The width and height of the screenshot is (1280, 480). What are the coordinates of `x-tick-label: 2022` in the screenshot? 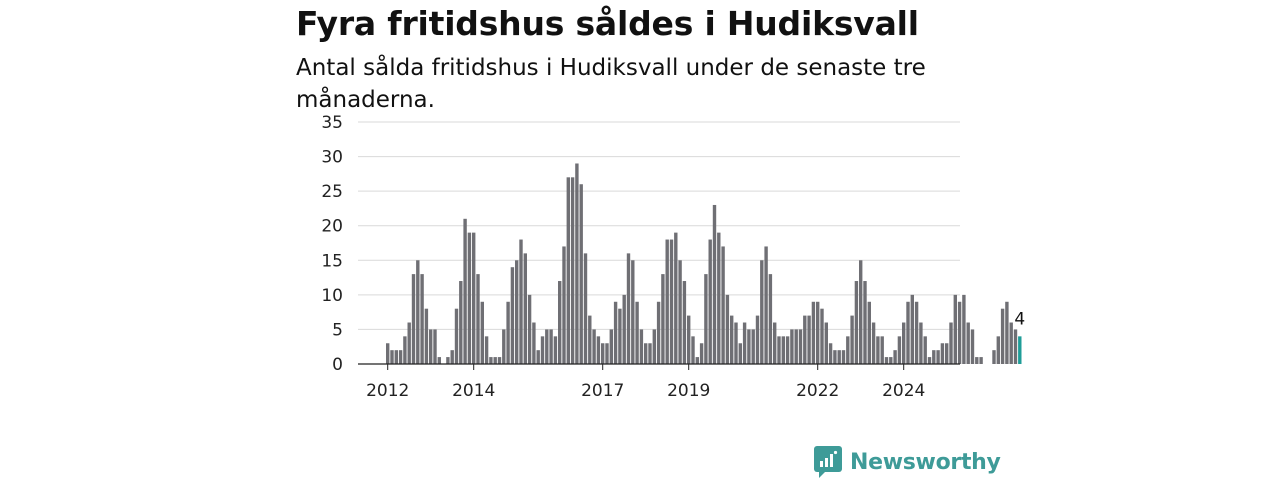 It's located at (817, 391).